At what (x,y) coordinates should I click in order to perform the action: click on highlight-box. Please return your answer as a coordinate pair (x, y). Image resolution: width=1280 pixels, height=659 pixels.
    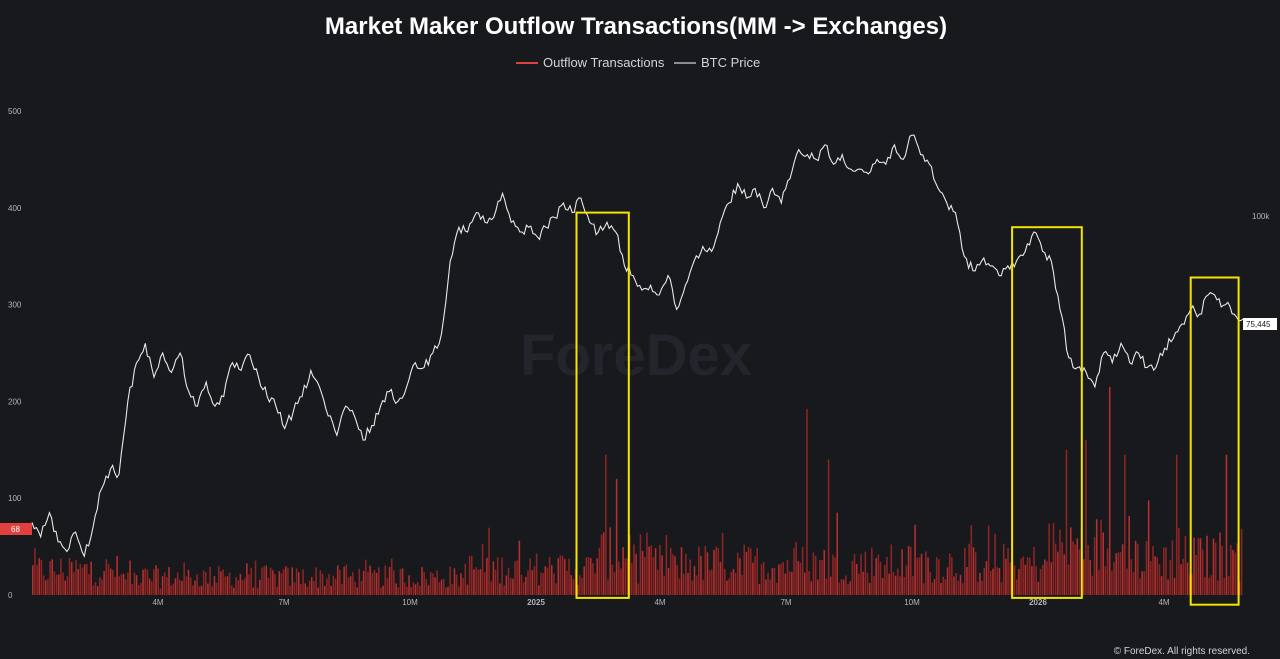
    Looking at the image, I should click on (602, 405).